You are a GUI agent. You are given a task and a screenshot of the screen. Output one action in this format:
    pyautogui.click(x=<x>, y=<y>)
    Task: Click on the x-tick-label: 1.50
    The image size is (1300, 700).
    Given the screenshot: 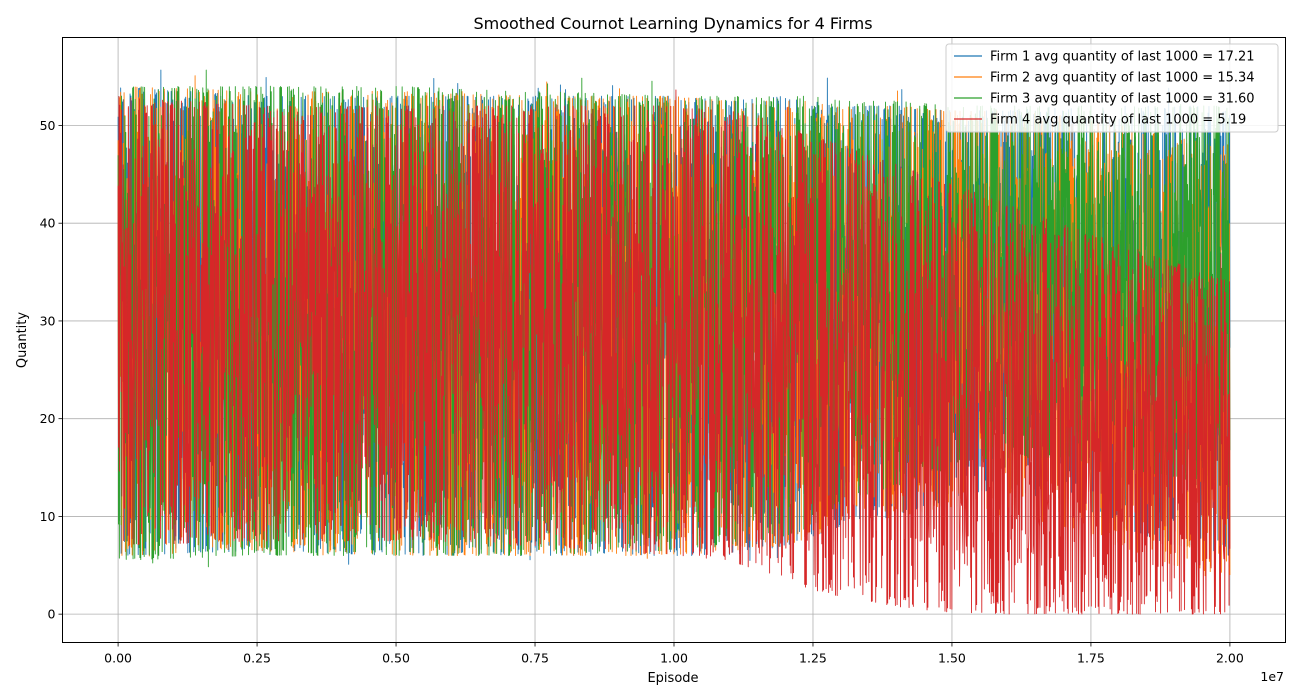 What is the action you would take?
    pyautogui.click(x=952, y=658)
    